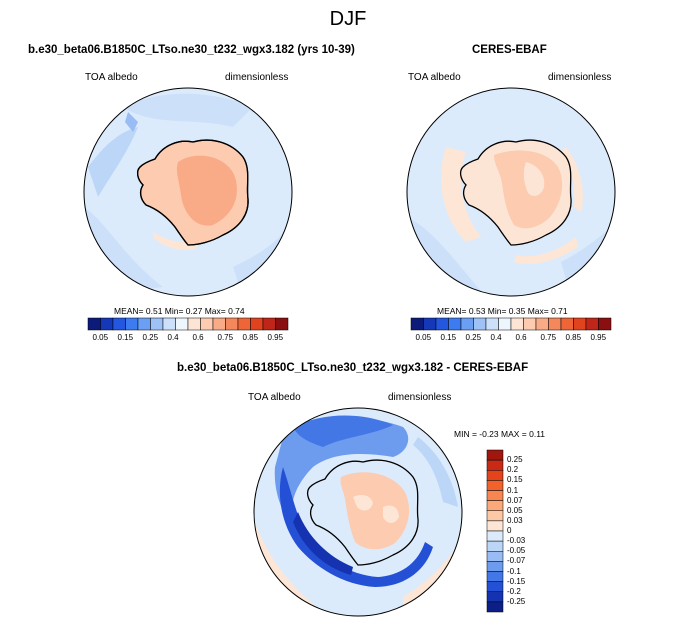 The width and height of the screenshot is (696, 620). What do you see at coordinates (513, 490) in the screenshot?
I see `colorbar-tick-label: 0.1` at bounding box center [513, 490].